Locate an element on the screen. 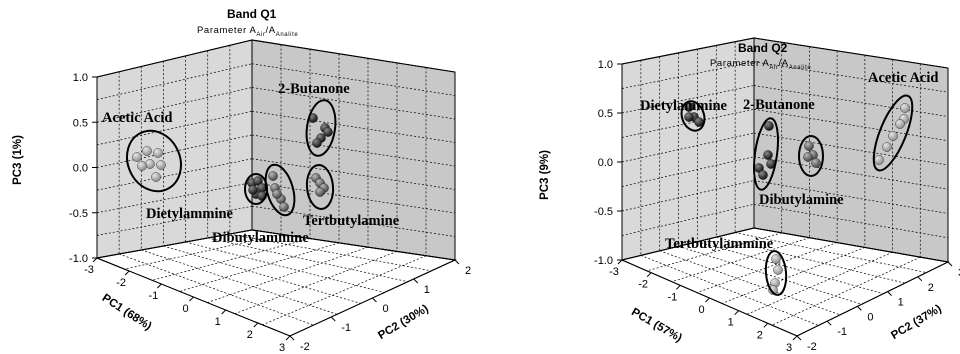 This screenshot has height=354, width=960. cluster-acetic-acid: Acetic Acid is located at coordinates (903, 121).